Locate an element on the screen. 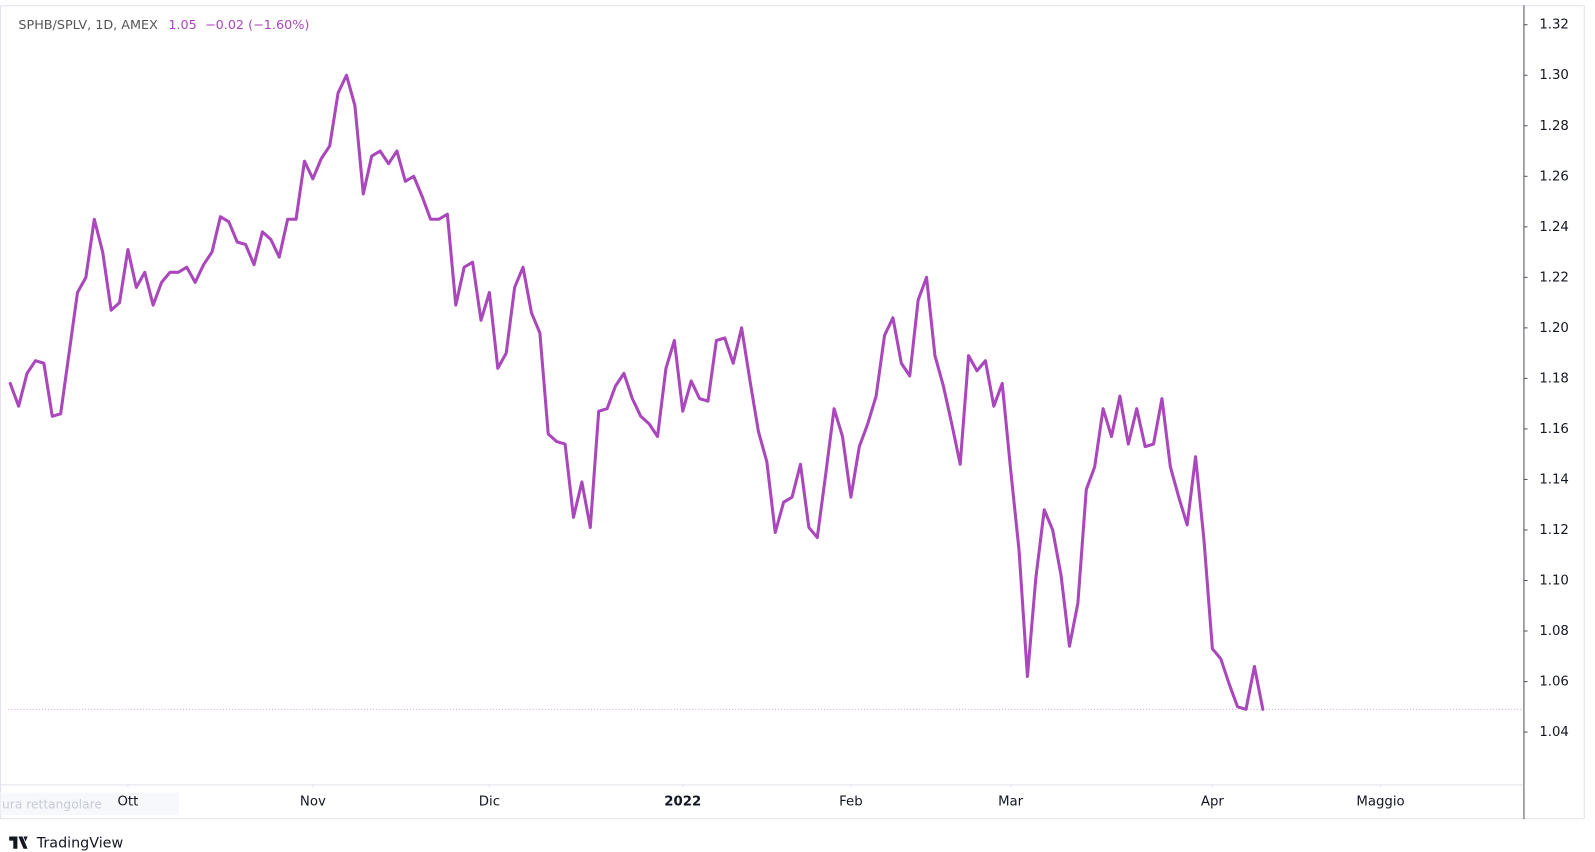 This screenshot has width=1595, height=852. symbol-label: SPHB/SPLV, 1D, AMEX is located at coordinates (88, 25).